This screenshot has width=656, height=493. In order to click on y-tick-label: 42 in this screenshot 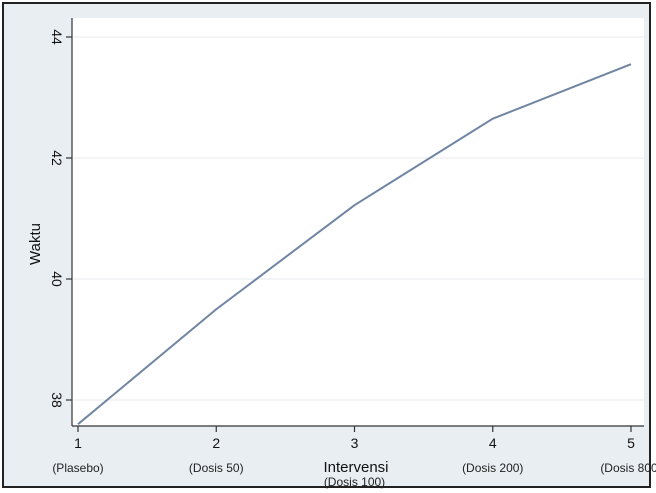, I will do `click(57, 158)`.